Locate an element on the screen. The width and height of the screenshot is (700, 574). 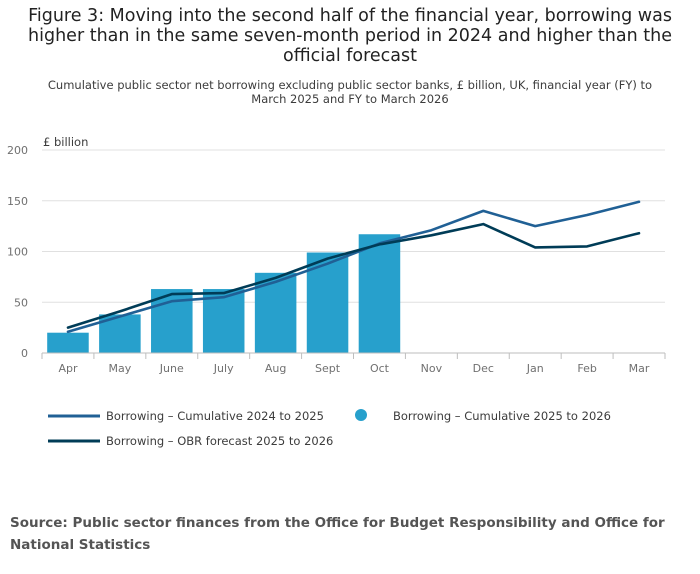
x-tick-label-aug: Aug is located at coordinates (275, 368).